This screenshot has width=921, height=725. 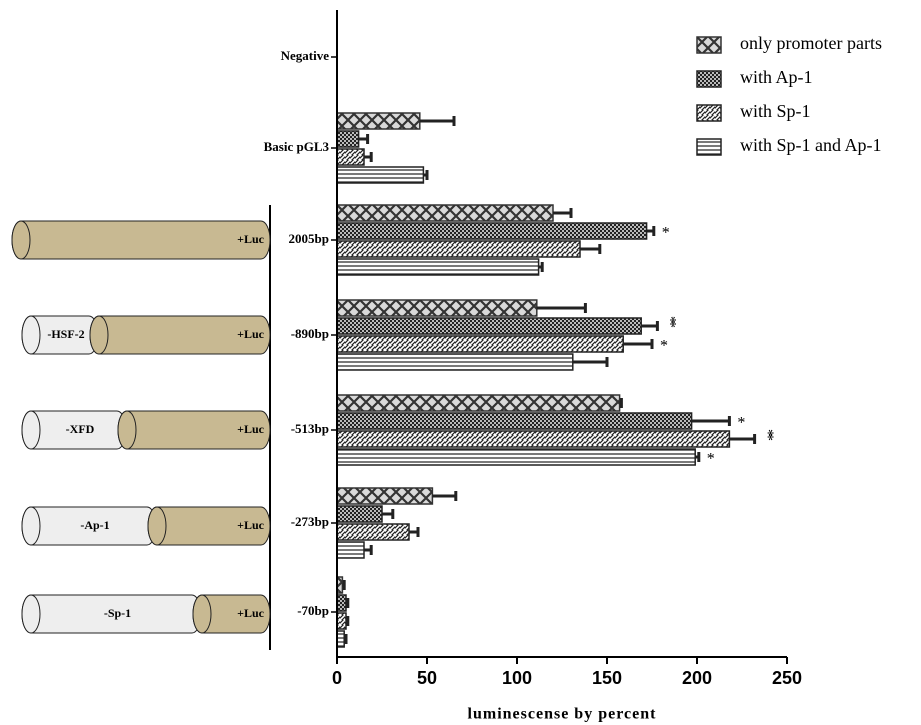 What do you see at coordinates (117, 613) in the screenshot?
I see `segment-label: -Sp-1` at bounding box center [117, 613].